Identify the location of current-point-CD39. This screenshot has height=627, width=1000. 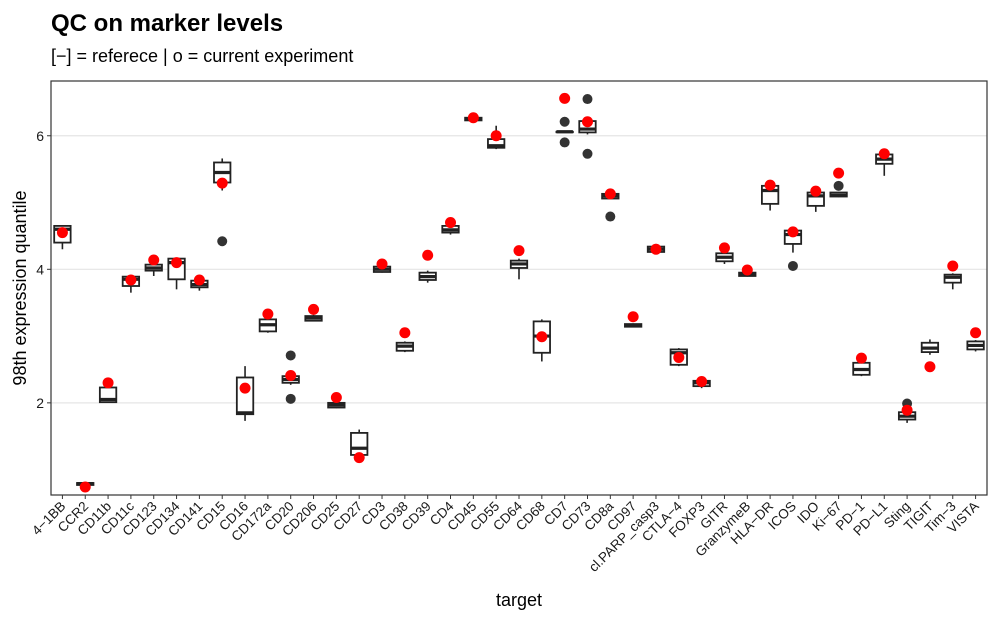
(428, 255).